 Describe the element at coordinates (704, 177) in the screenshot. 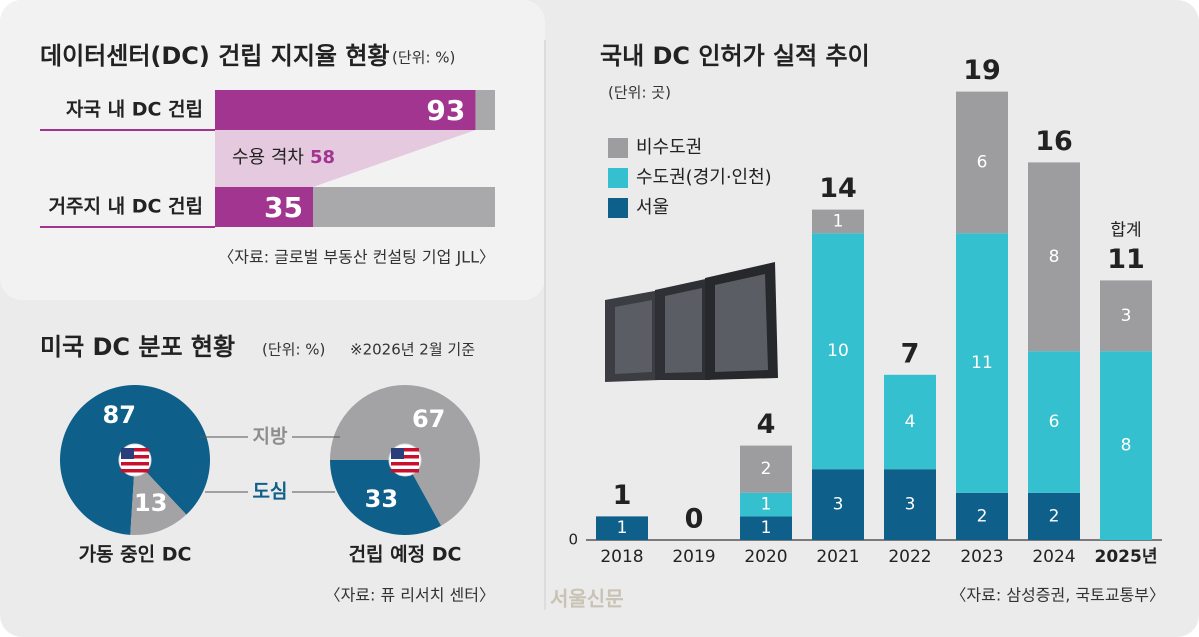

I see `legend-label: 수도권(경기·인천)` at that location.